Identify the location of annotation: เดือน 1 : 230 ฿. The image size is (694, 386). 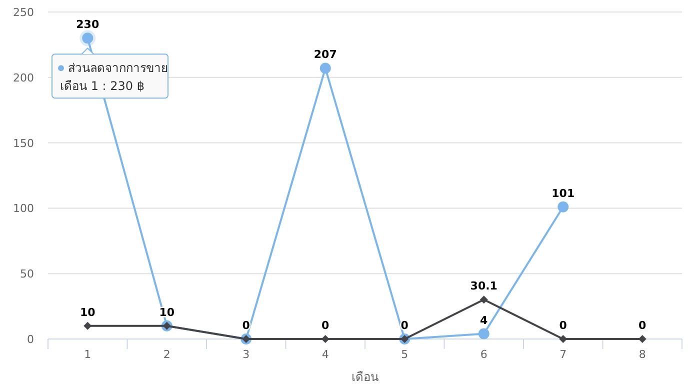
(102, 86).